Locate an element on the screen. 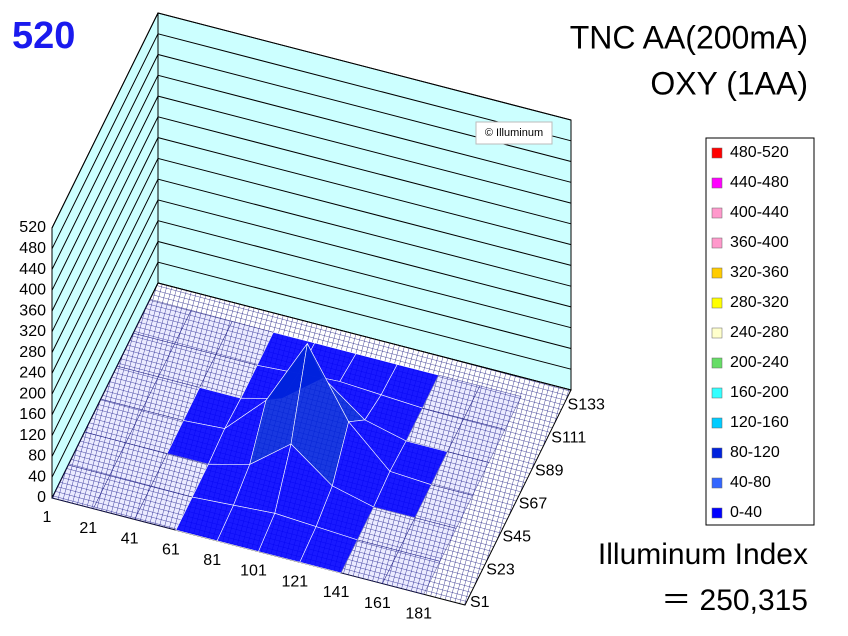 The width and height of the screenshot is (848, 636). x-tick-label: 121 is located at coordinates (294, 581).